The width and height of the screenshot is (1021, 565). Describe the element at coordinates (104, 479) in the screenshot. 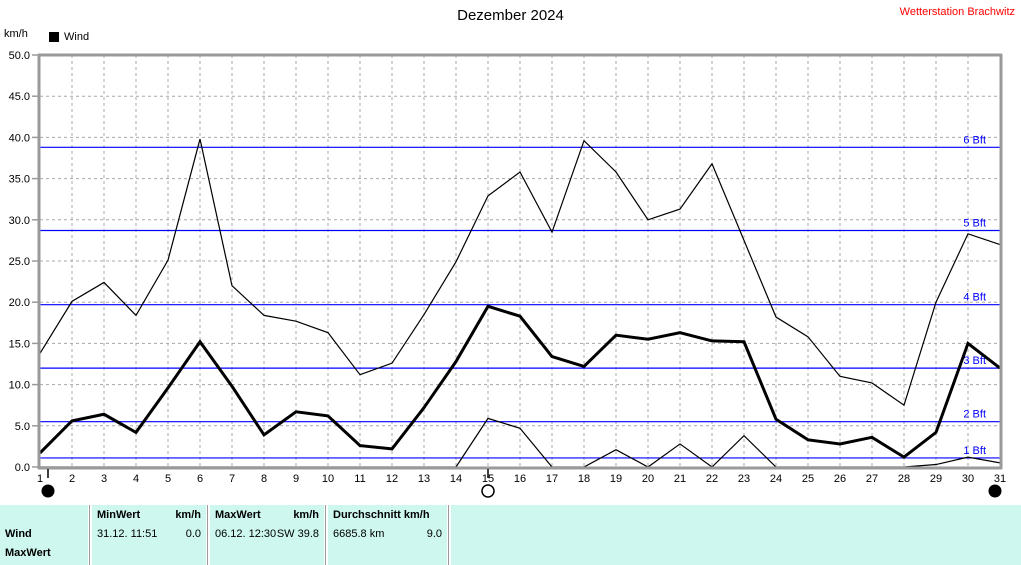

I see `x-tick-label: 3` at that location.